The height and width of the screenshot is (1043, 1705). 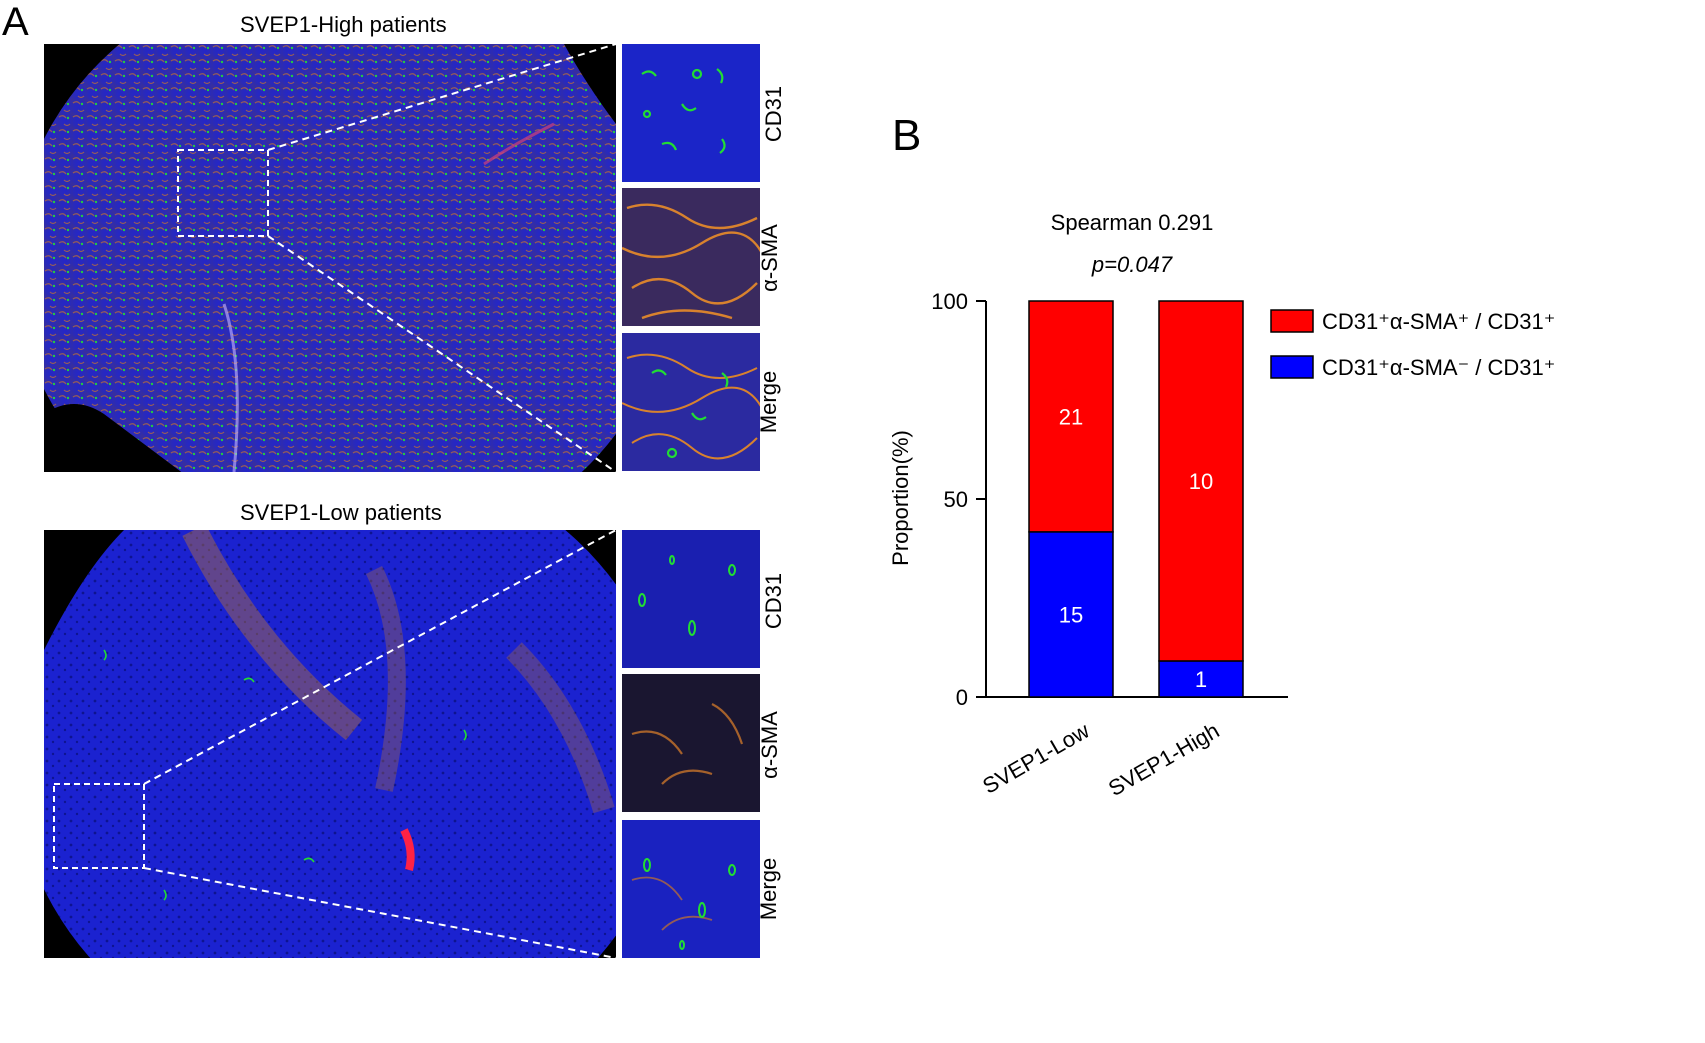 What do you see at coordinates (1132, 264) in the screenshot?
I see `chart-subtitle: p=0.047` at bounding box center [1132, 264].